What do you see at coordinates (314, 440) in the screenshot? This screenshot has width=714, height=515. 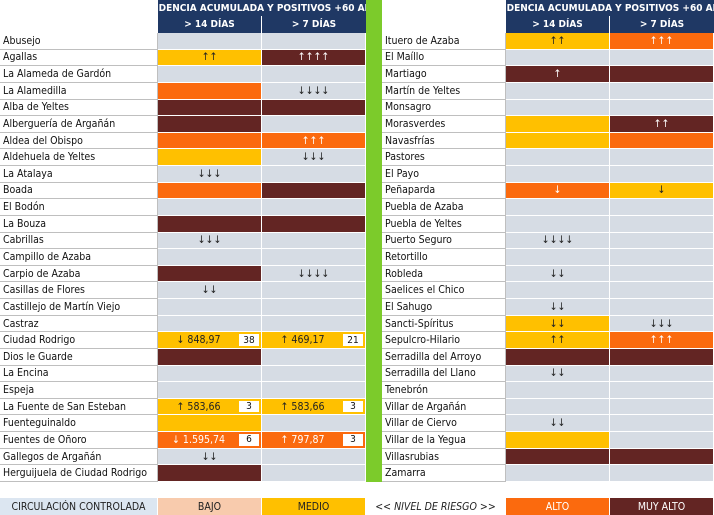 I see `cell: ↑ 797,87 3` at bounding box center [314, 440].